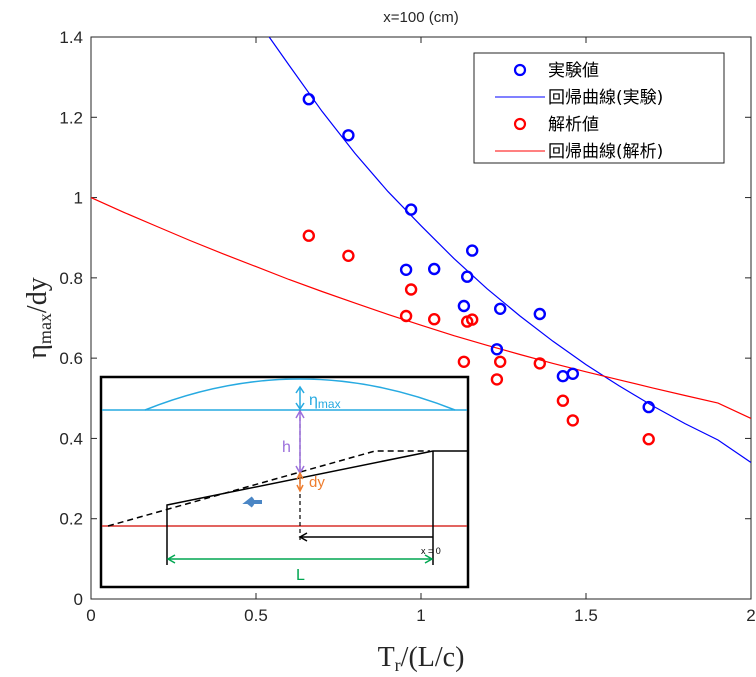 Image resolution: width=756 pixels, height=677 pixels. I want to click on inset-wave-crest, so click(300, 394).